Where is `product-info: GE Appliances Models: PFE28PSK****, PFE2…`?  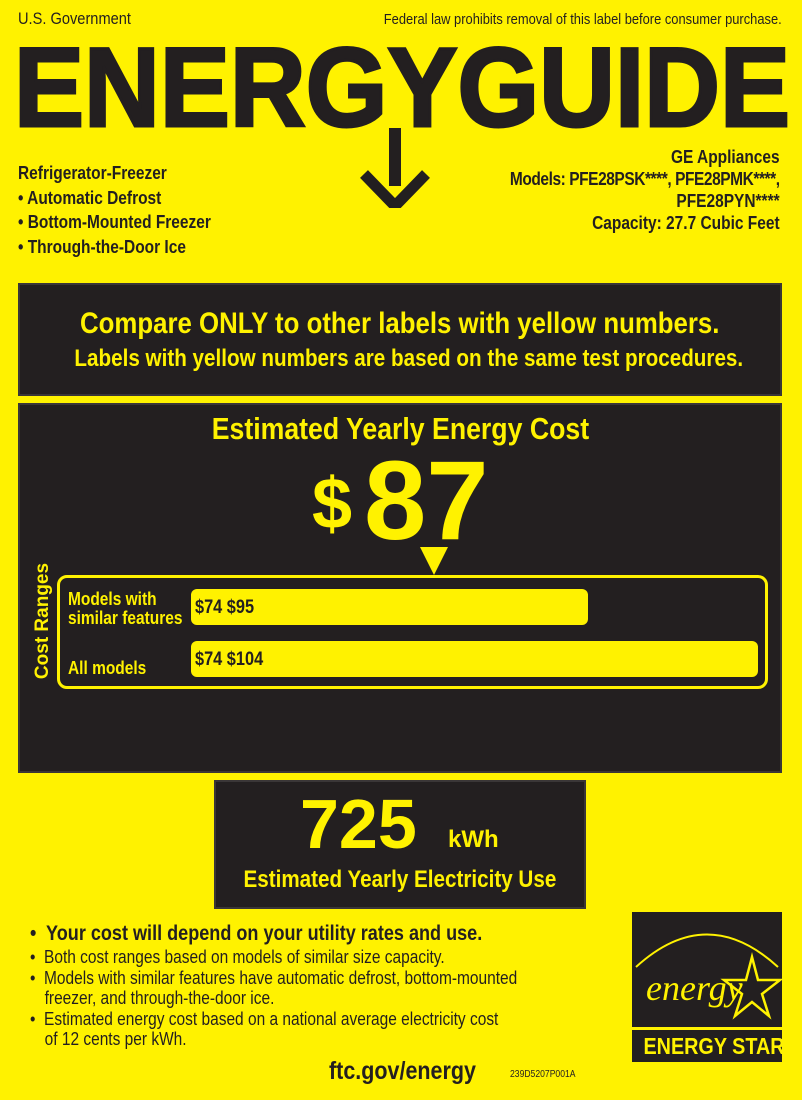
product-info: GE Appliances Models: PFE28PSK****, PFE2… is located at coordinates (623, 190).